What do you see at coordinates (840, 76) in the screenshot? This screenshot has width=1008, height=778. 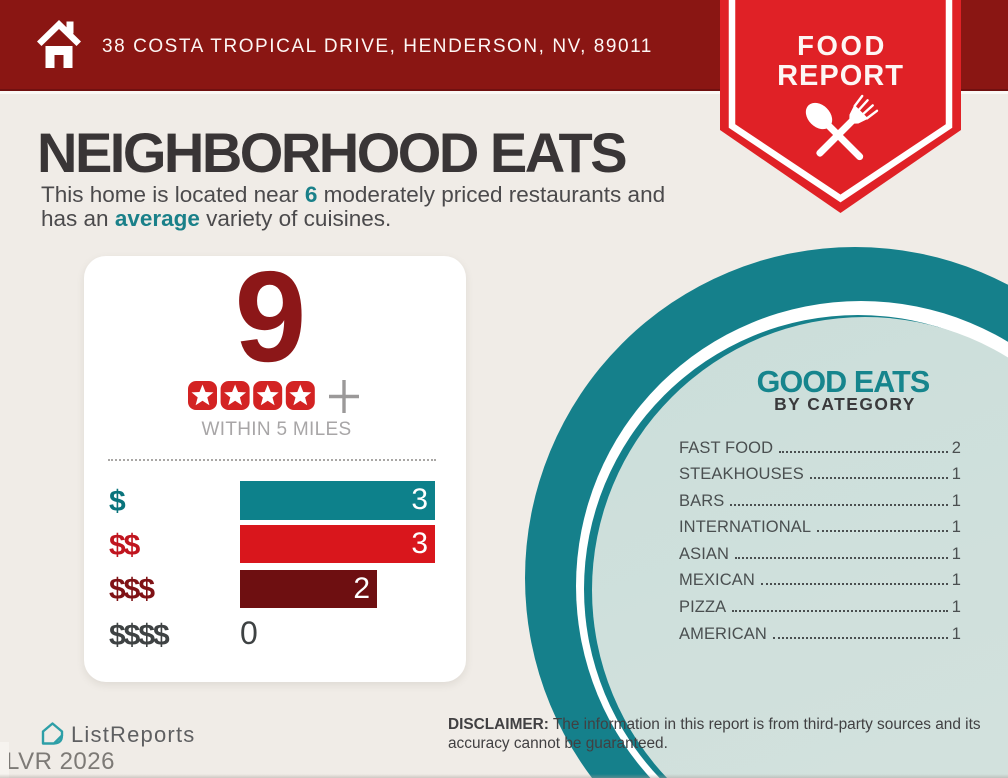 I see `svg-text: REPORT` at bounding box center [840, 76].